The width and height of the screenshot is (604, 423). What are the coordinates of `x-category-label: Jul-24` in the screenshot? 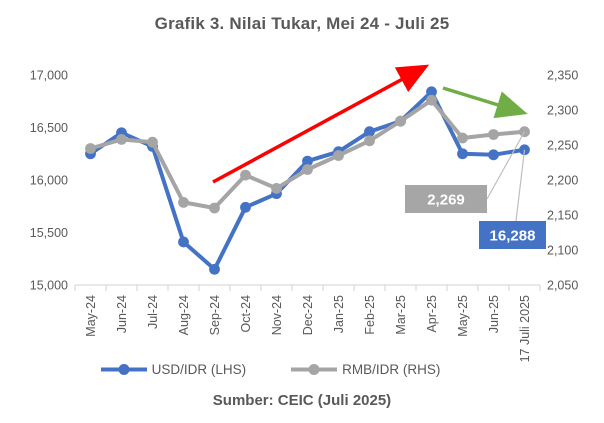 It's located at (153, 312).